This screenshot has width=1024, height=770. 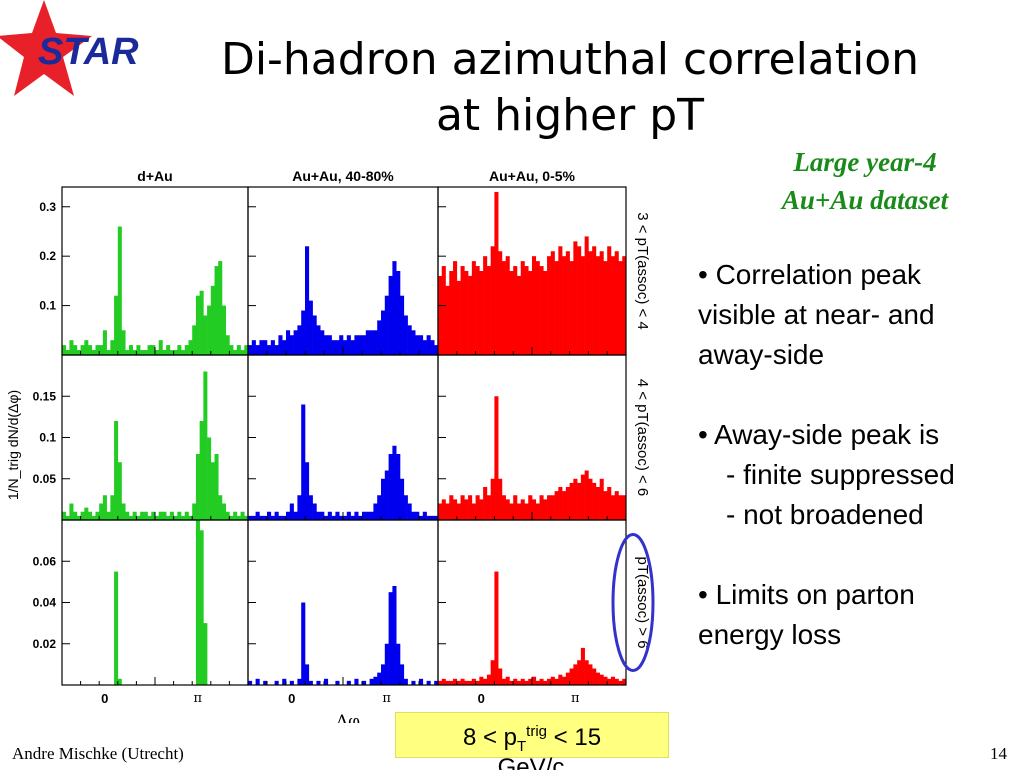 I want to click on dataset-line-1: Large year-4, so click(x=865, y=162).